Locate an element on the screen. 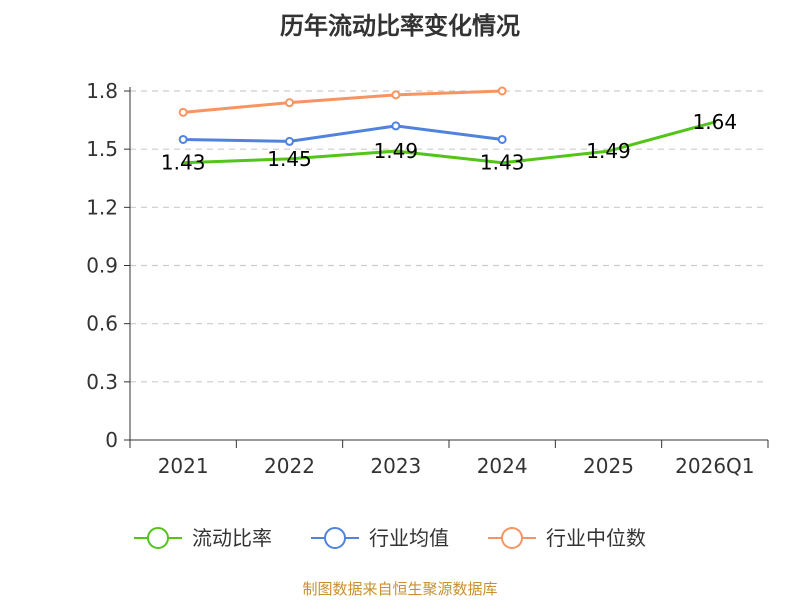  y-tick-label: 1.2 is located at coordinates (102, 207).